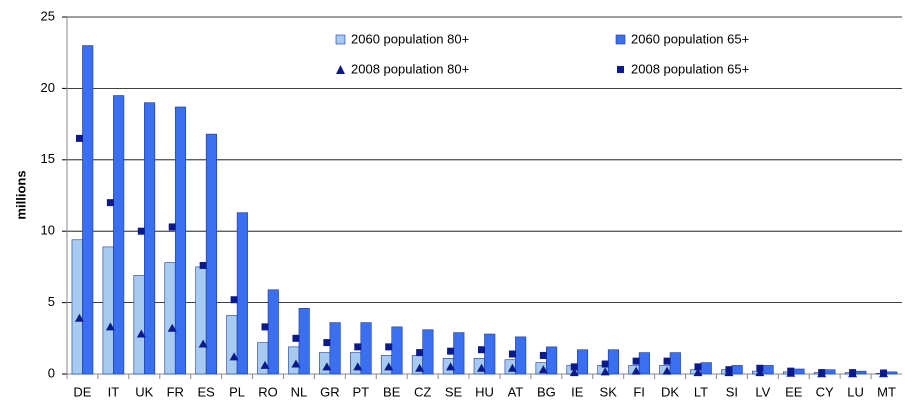 The height and width of the screenshot is (407, 905). I want to click on x-tick-label: FI, so click(639, 391).